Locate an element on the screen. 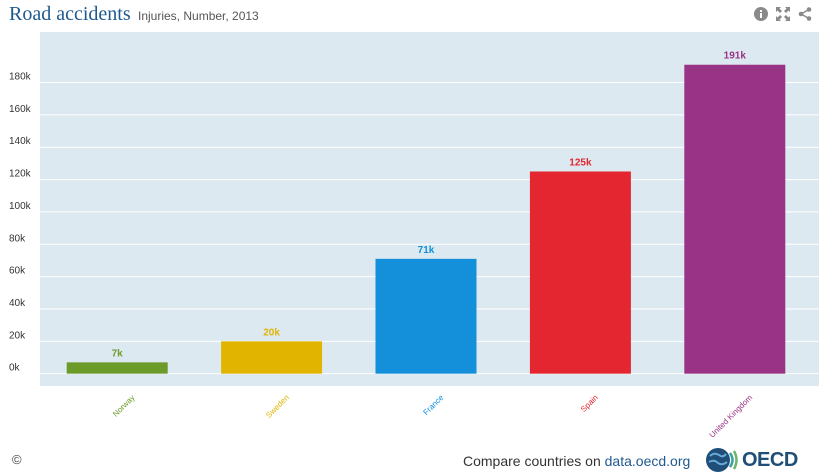 The height and width of the screenshot is (475, 819). share-icon is located at coordinates (805, 14).